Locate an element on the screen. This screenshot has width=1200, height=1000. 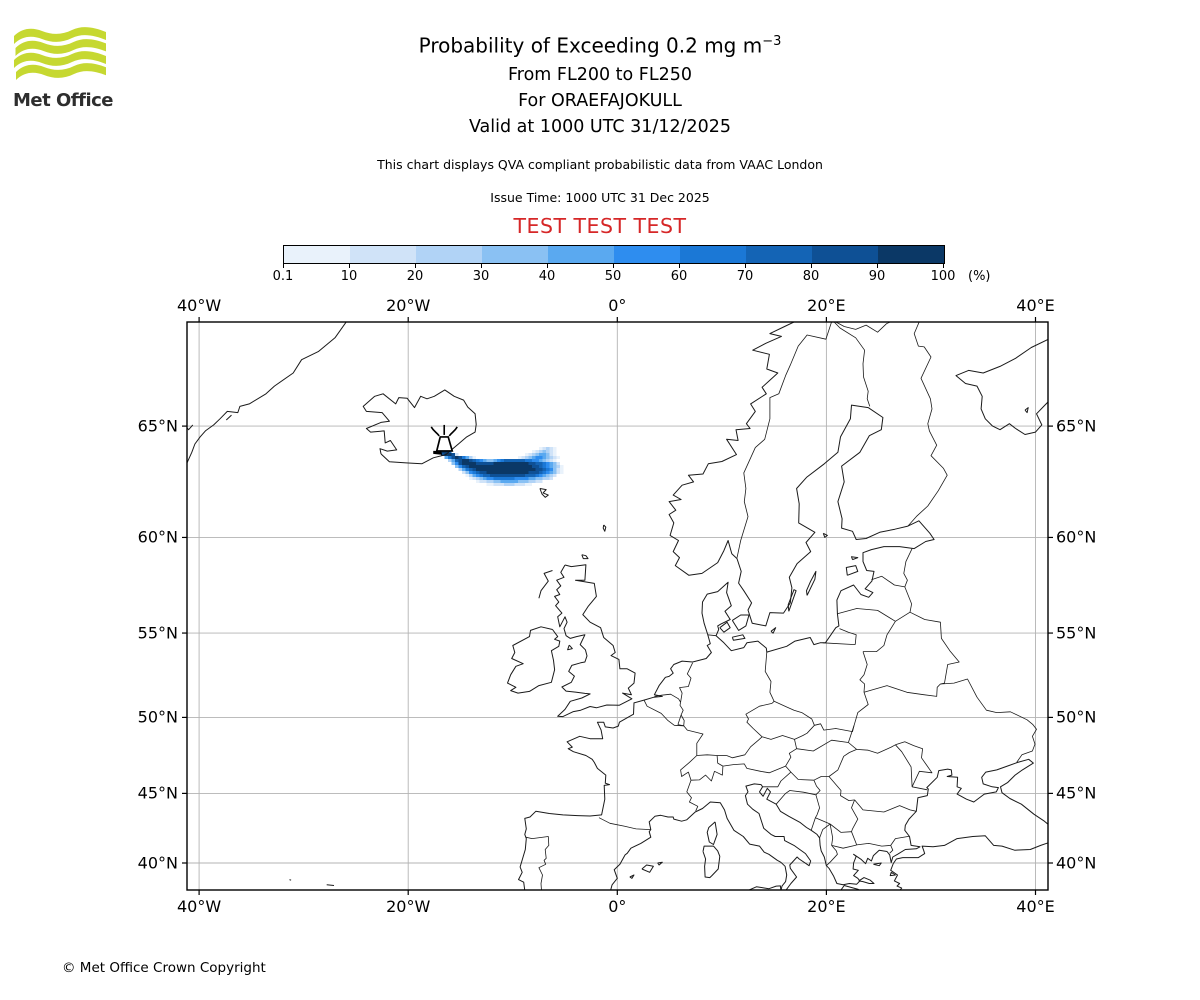
x-axis-label-bottom: 0° is located at coordinates (617, 906).